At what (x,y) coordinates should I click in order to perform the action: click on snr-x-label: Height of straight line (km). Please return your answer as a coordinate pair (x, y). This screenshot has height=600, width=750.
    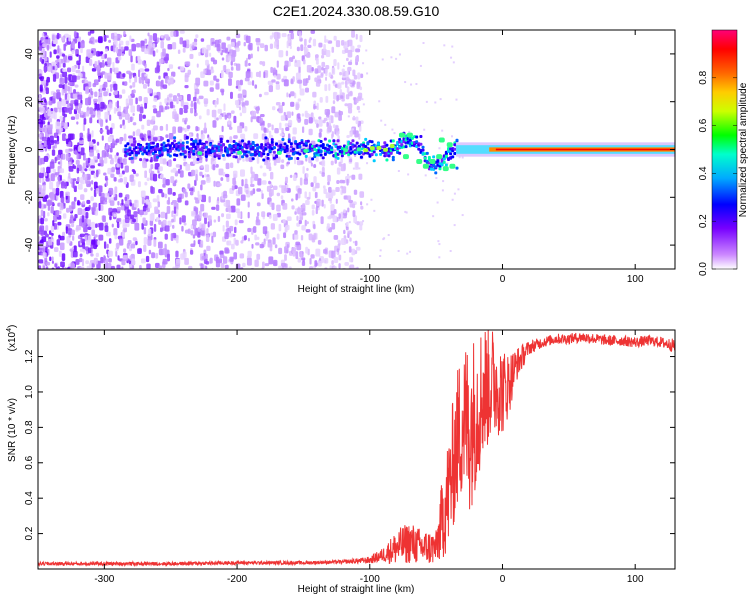
    Looking at the image, I should click on (356, 589).